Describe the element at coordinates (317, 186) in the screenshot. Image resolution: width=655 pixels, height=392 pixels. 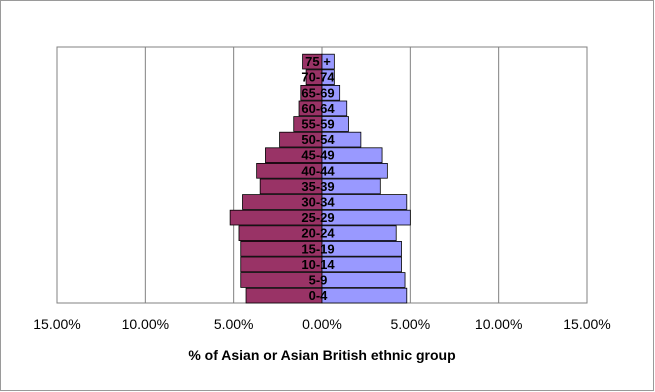
I see `age-group-label: 35-39` at that location.